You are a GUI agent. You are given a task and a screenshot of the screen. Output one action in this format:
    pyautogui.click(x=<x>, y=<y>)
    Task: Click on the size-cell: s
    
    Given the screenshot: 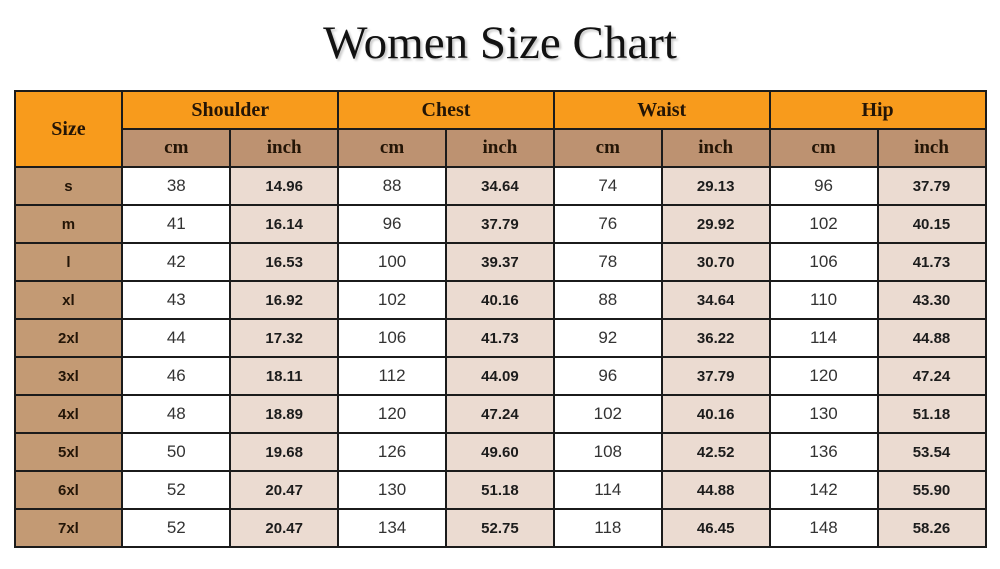 What is the action you would take?
    pyautogui.click(x=68, y=186)
    